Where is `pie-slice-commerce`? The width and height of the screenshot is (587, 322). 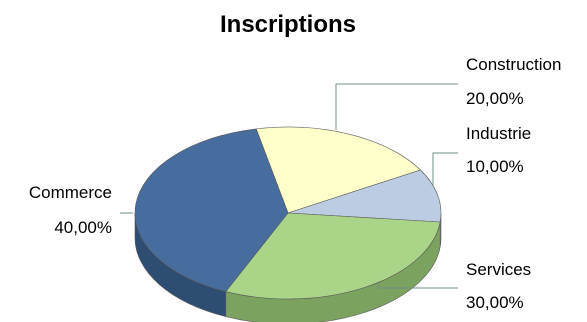
pie-slice-commerce is located at coordinates (211, 210).